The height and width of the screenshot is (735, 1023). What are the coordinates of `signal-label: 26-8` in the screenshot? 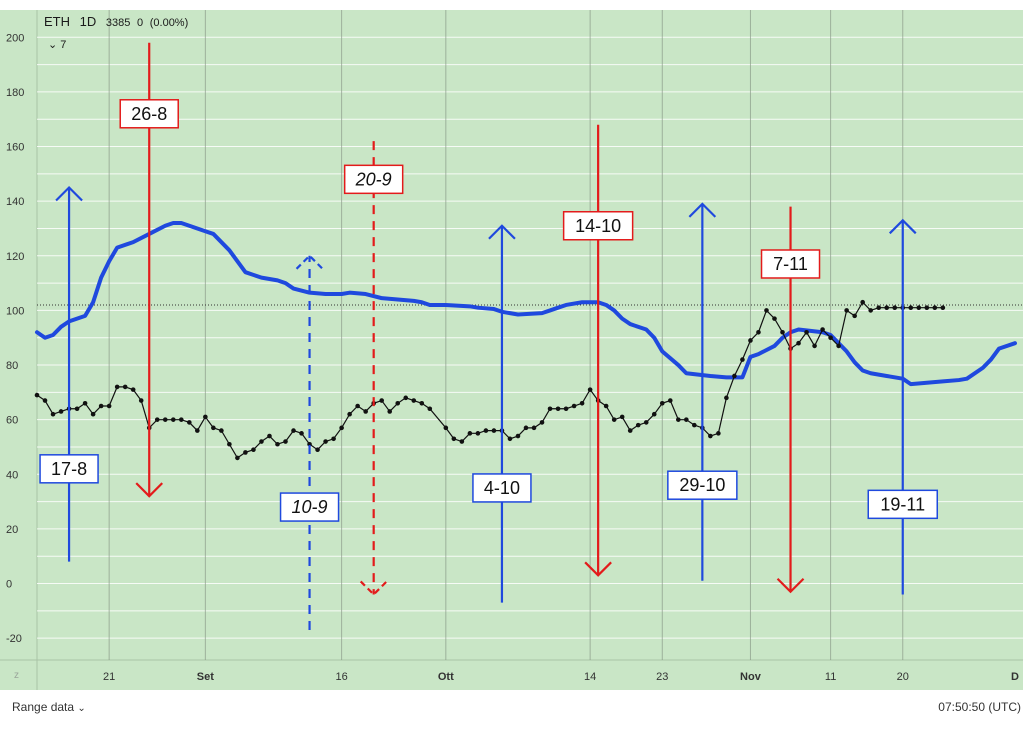 It's located at (149, 114).